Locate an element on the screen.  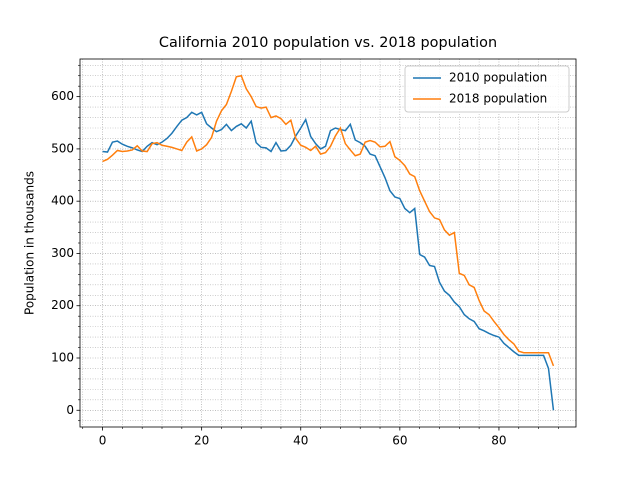
y-tick-label: 300 is located at coordinates (62, 253).